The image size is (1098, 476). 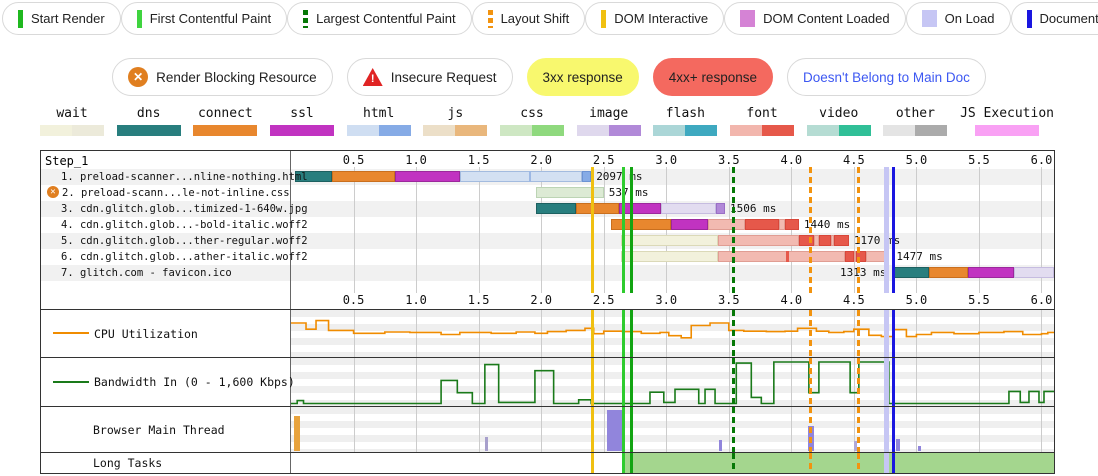 I want to click on x-axis-tick-label: 1.0, so click(x=416, y=160).